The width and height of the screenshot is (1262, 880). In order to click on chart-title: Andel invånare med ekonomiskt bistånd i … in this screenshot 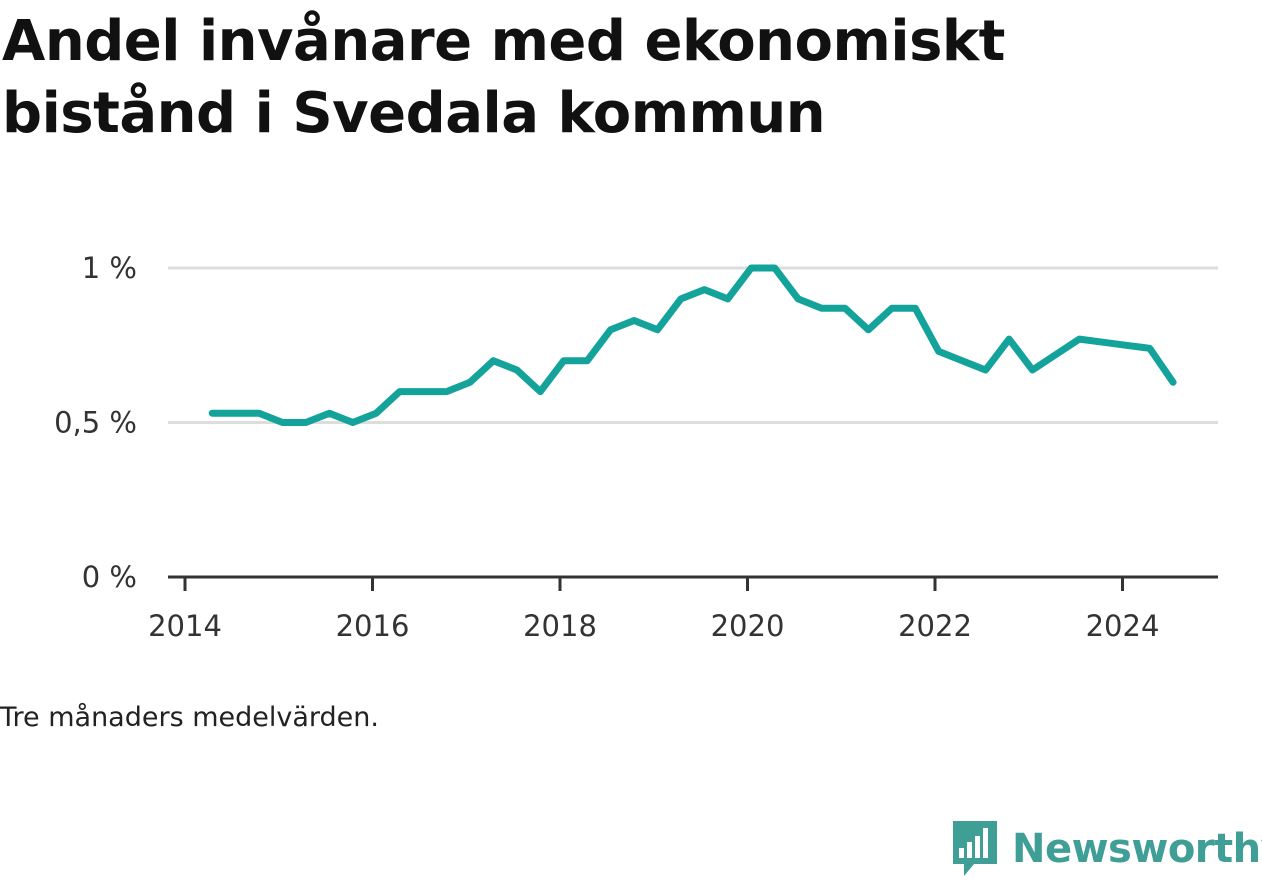, I will do `click(503, 77)`.